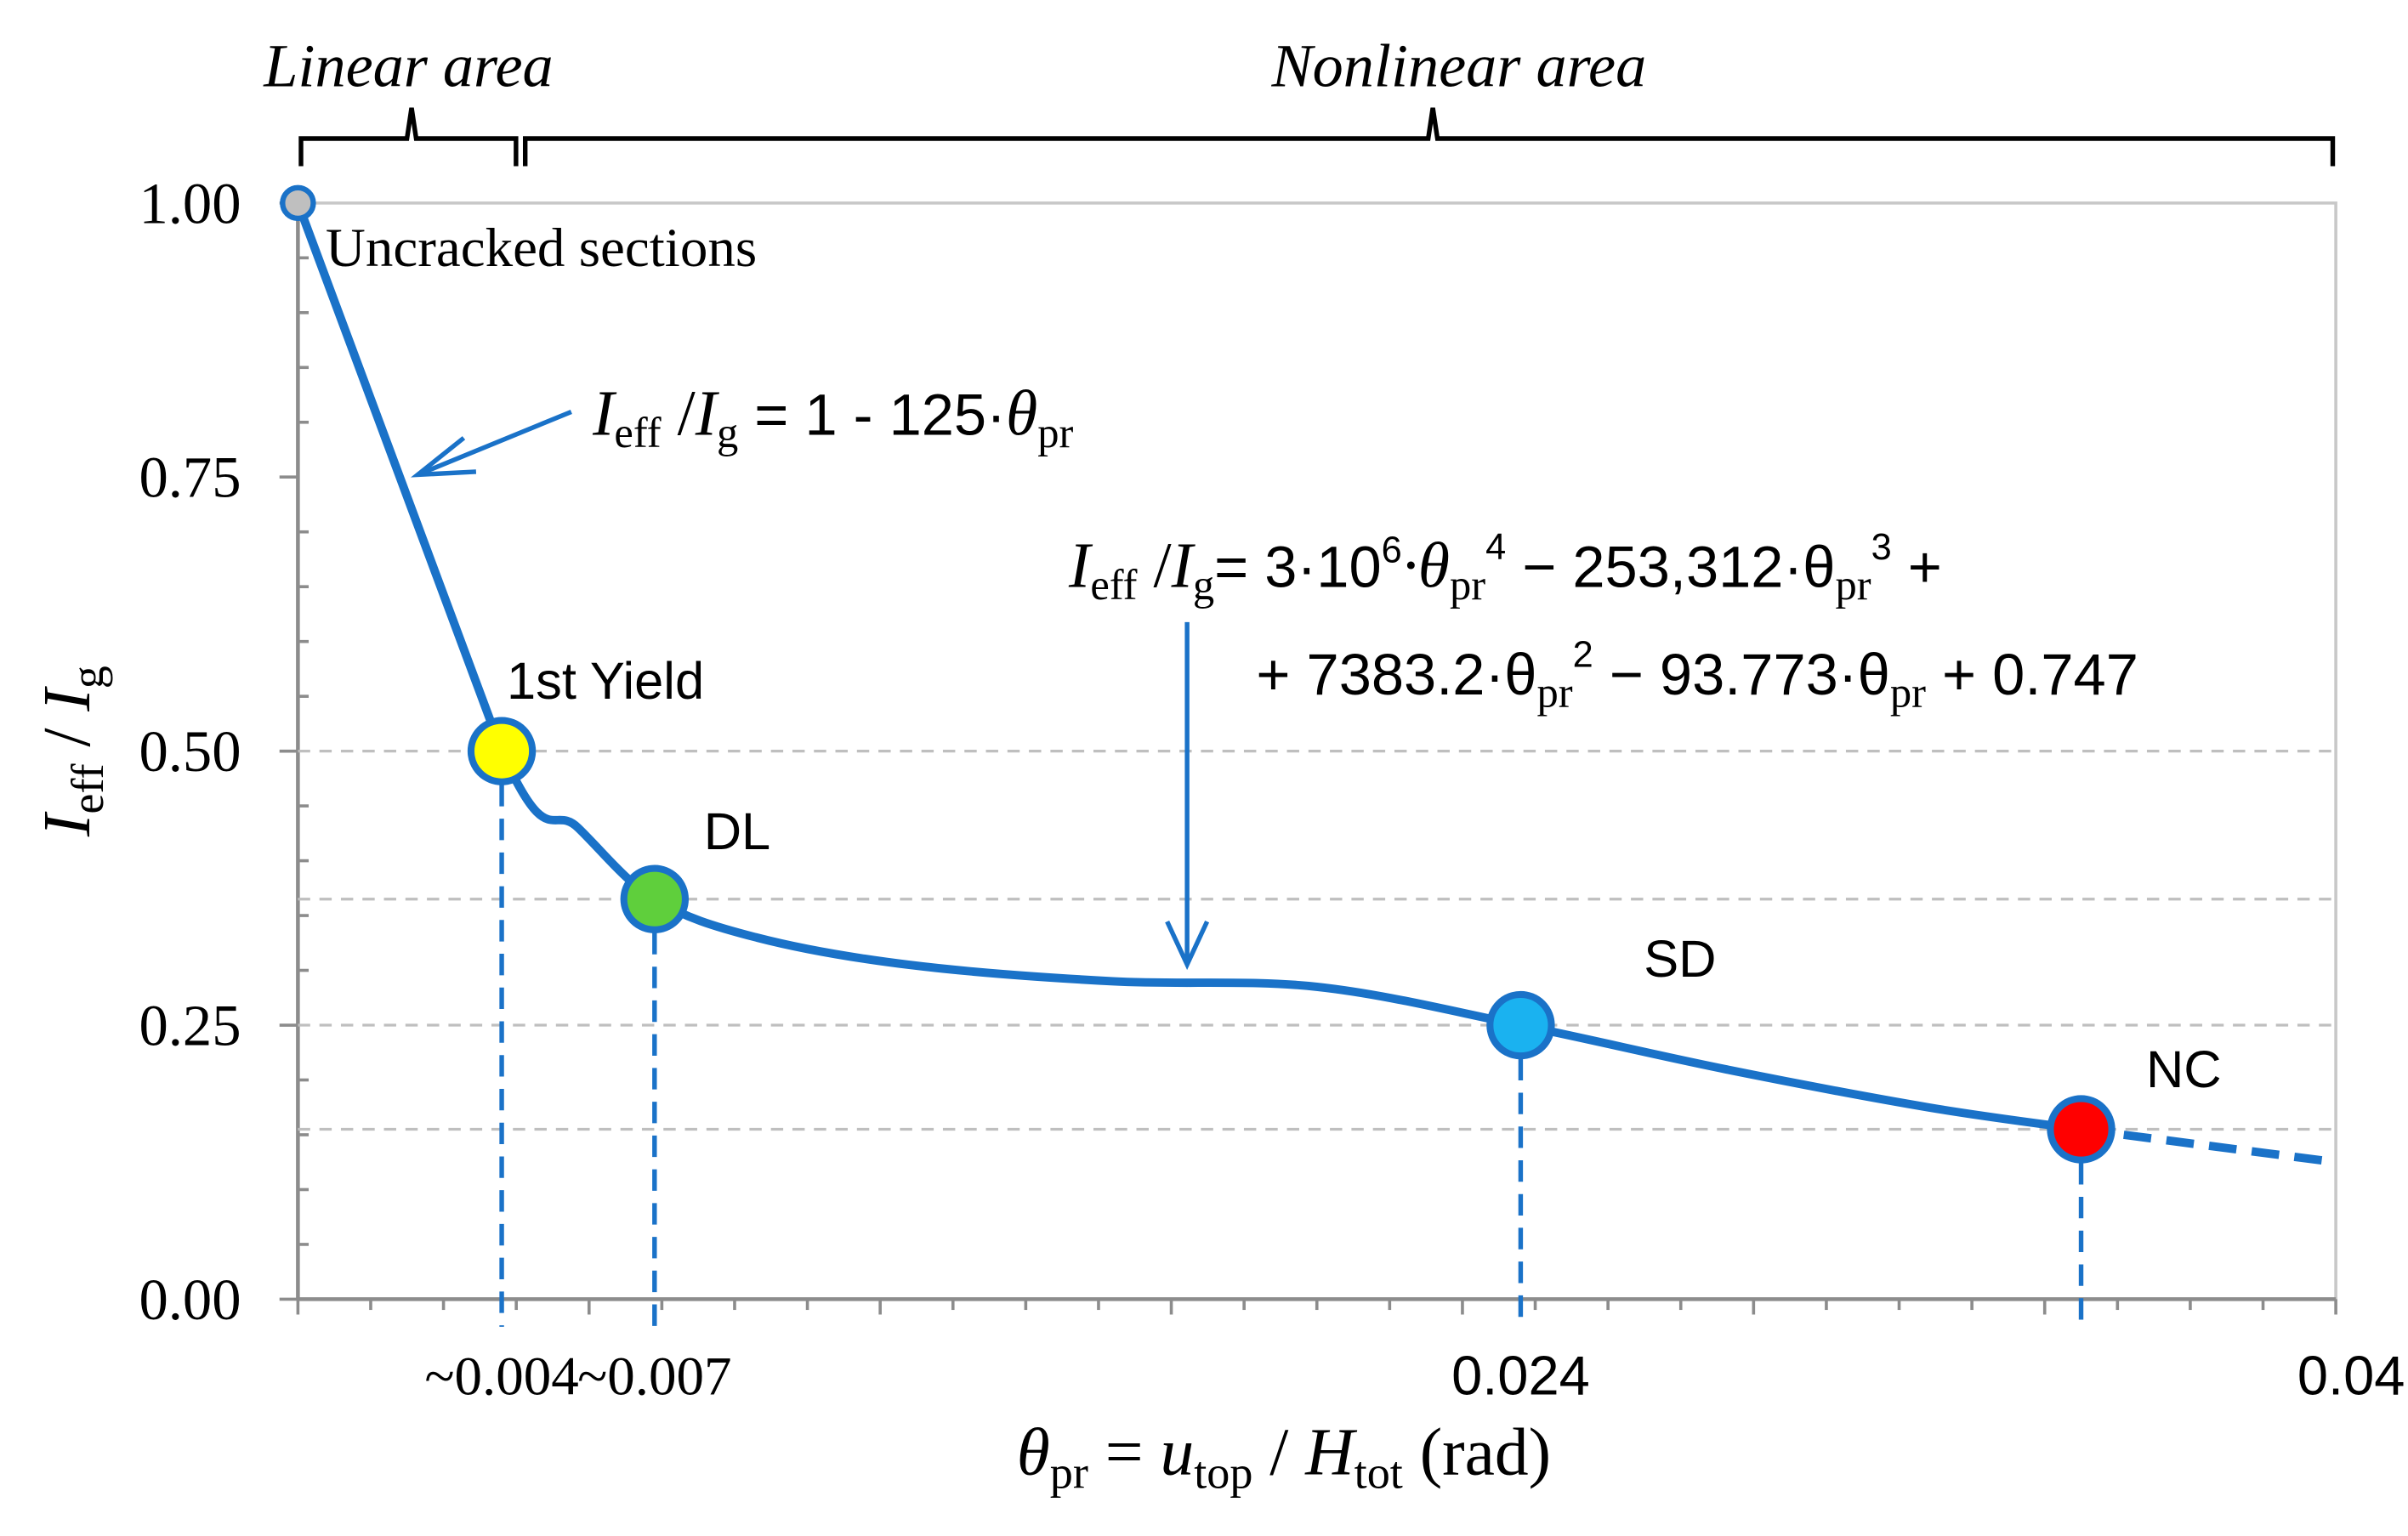 This screenshot has width=2408, height=1536. What do you see at coordinates (1284, 1456) in the screenshot?
I see `x-axis-label: θpr = utop / Htot (rad)` at bounding box center [1284, 1456].